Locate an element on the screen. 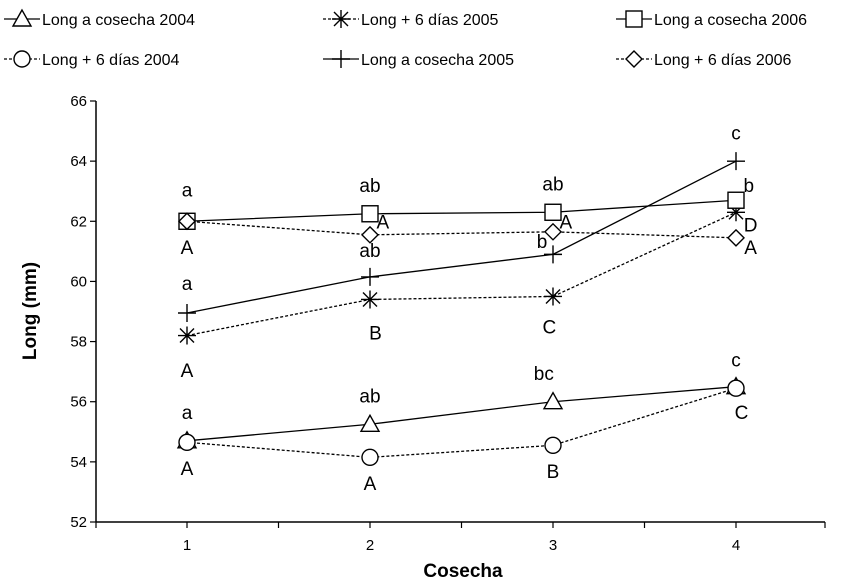 This screenshot has height=581, width=847. legend-item: Long a cosecha 2006 is located at coordinates (711, 19).